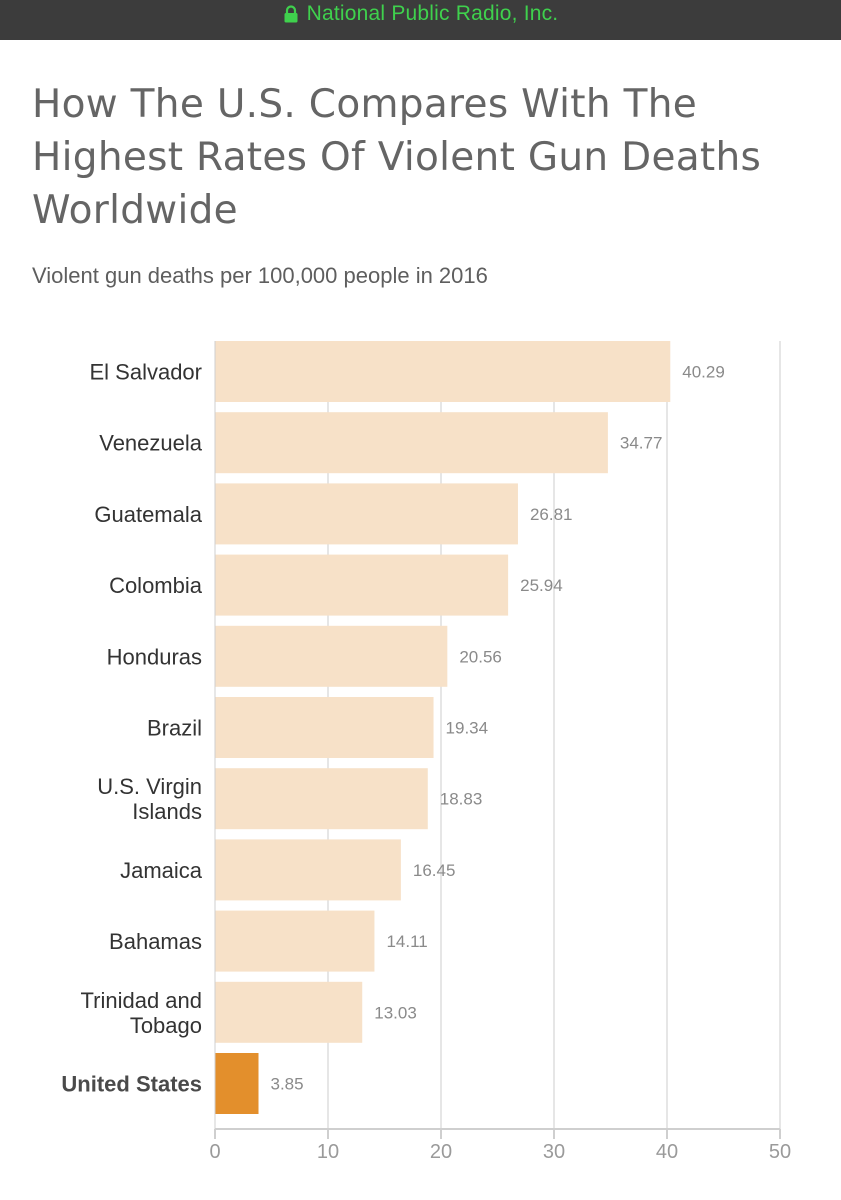 The image size is (841, 1200). Describe the element at coordinates (214, 1152) in the screenshot. I see `x-tick-label: 0` at that location.